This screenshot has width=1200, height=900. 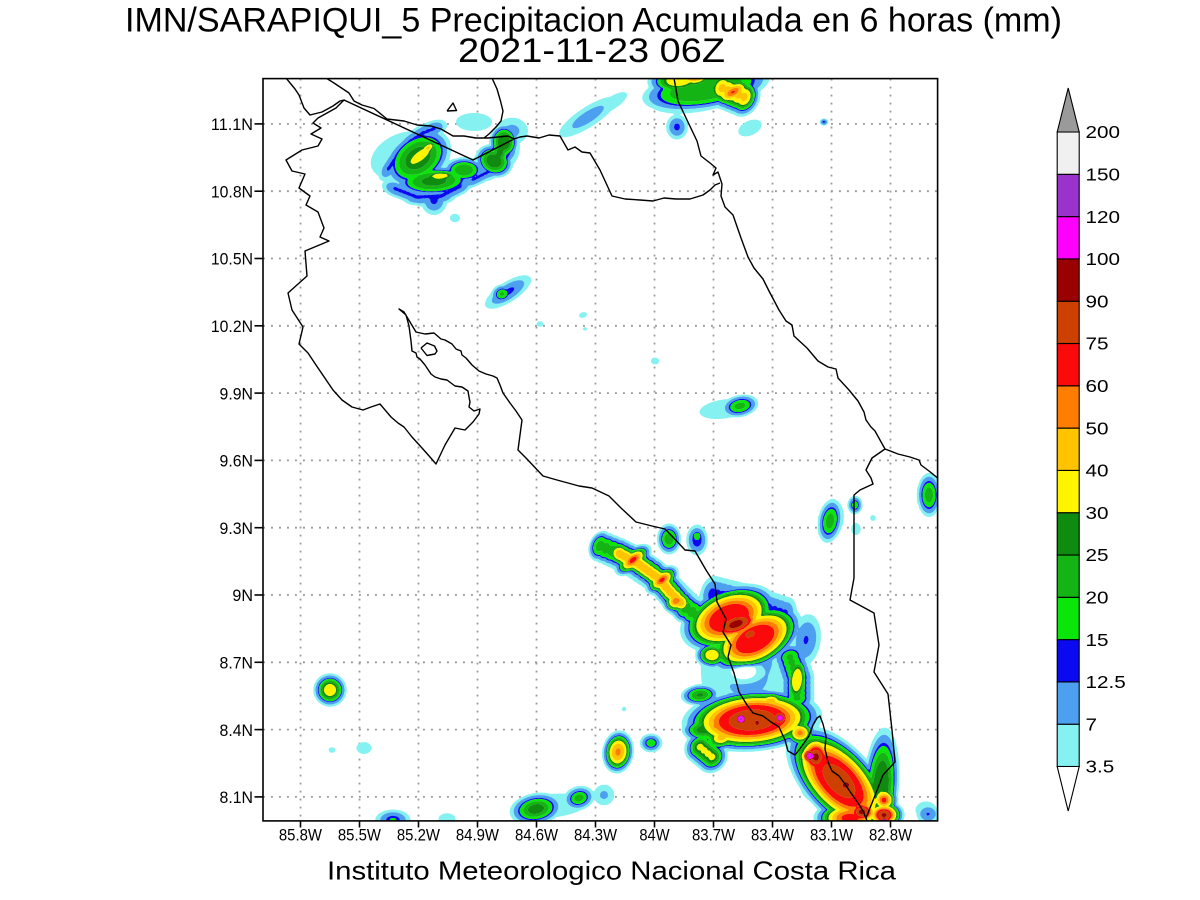 I want to click on svg-text: 84W, so click(x=654, y=835).